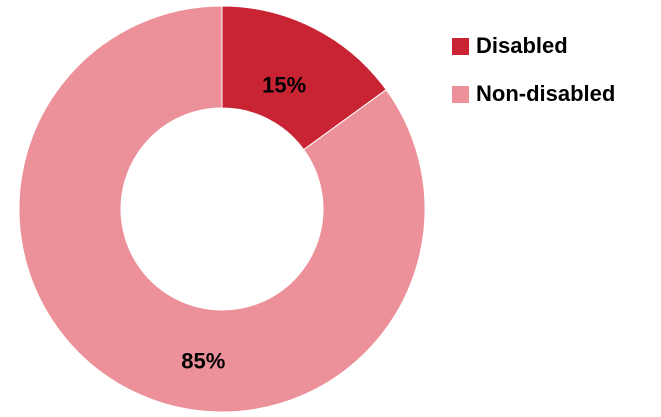 This screenshot has width=661, height=417. What do you see at coordinates (203, 361) in the screenshot?
I see `slice-value-label: 85%` at bounding box center [203, 361].